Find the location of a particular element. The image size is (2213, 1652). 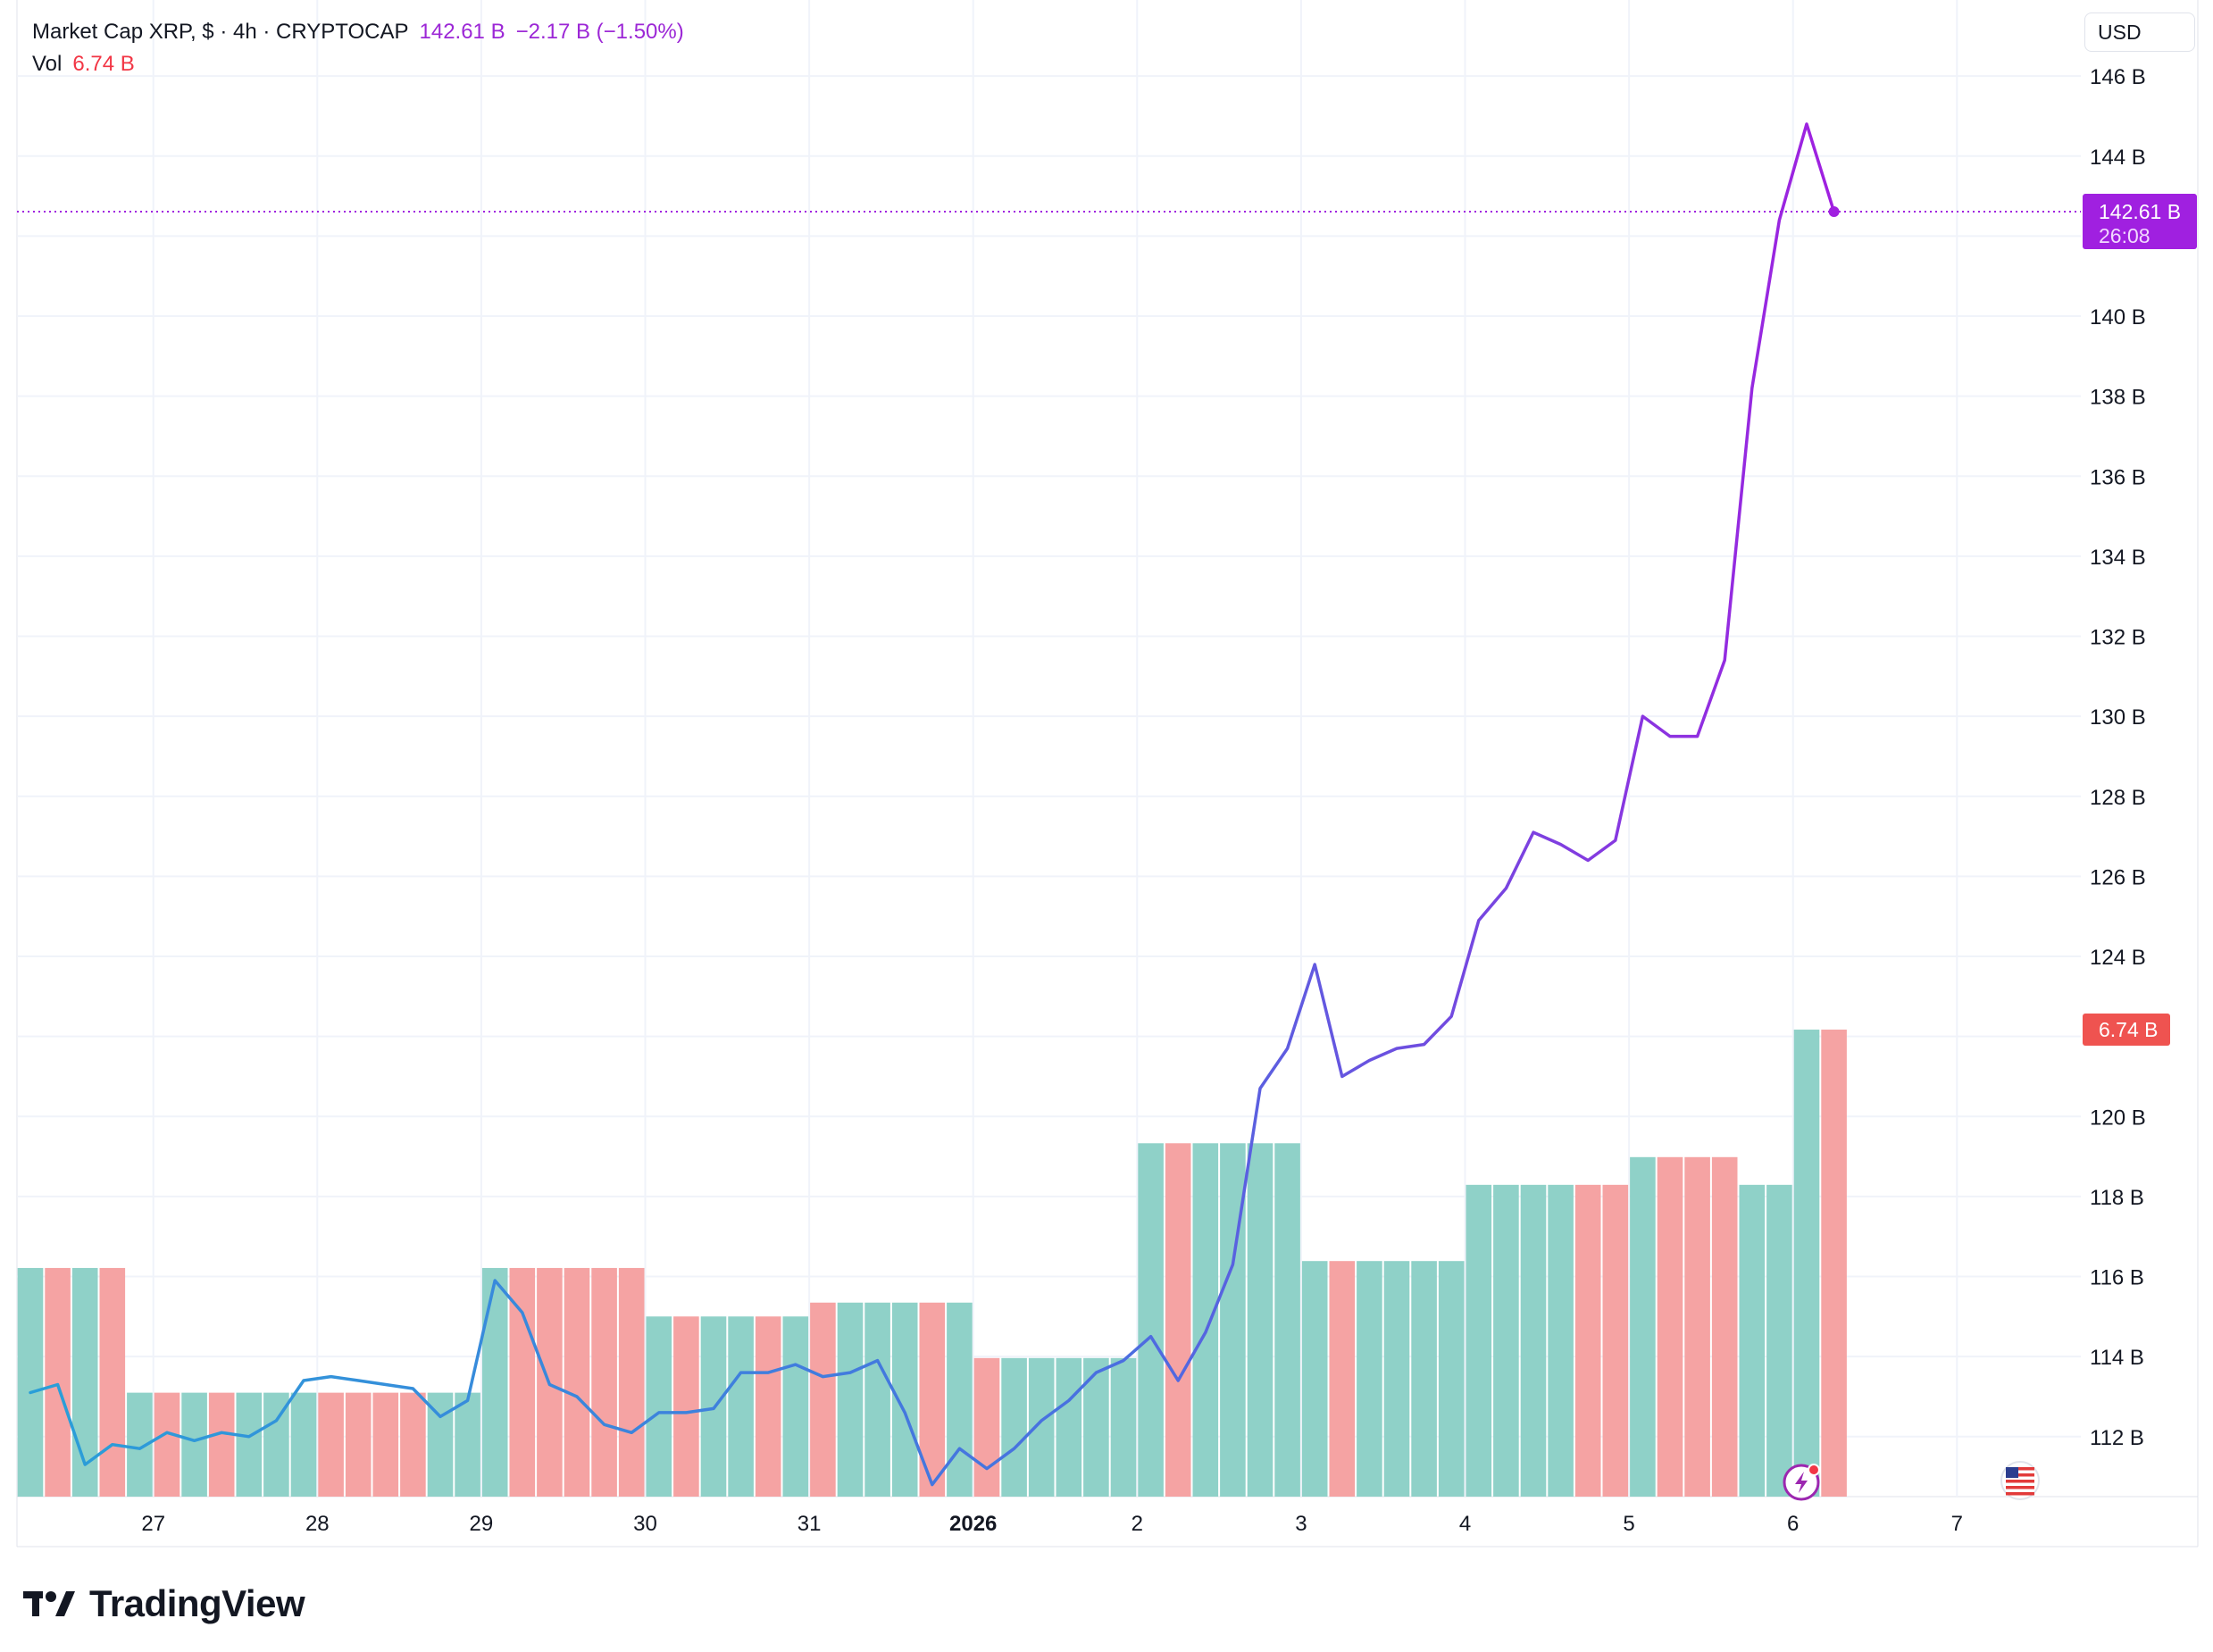

legend-last-value: 142.61 B is located at coordinates (462, 32).